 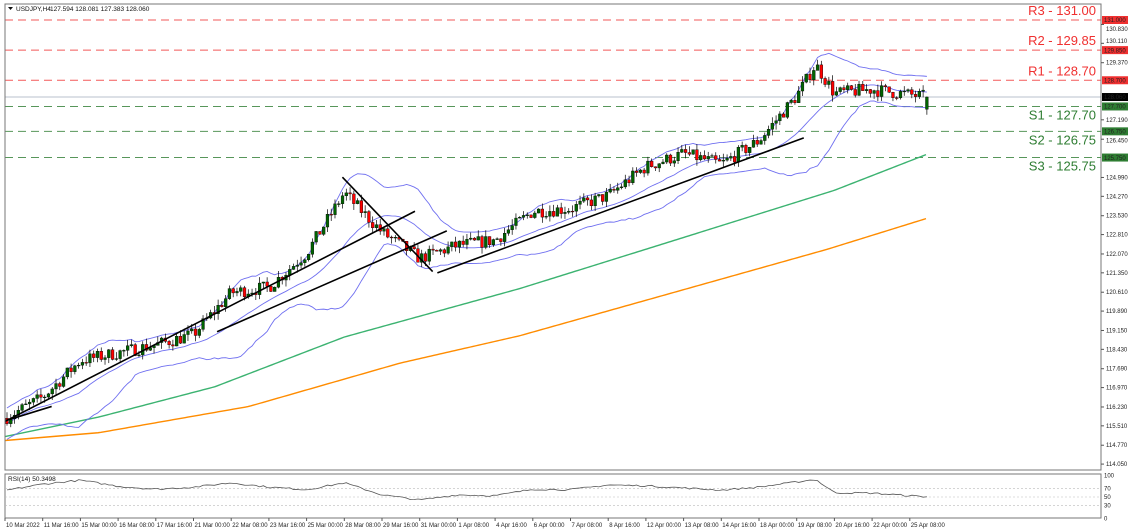 What do you see at coordinates (32, 479) in the screenshot?
I see `rsi-label: RSI(14) 50.3498` at bounding box center [32, 479].